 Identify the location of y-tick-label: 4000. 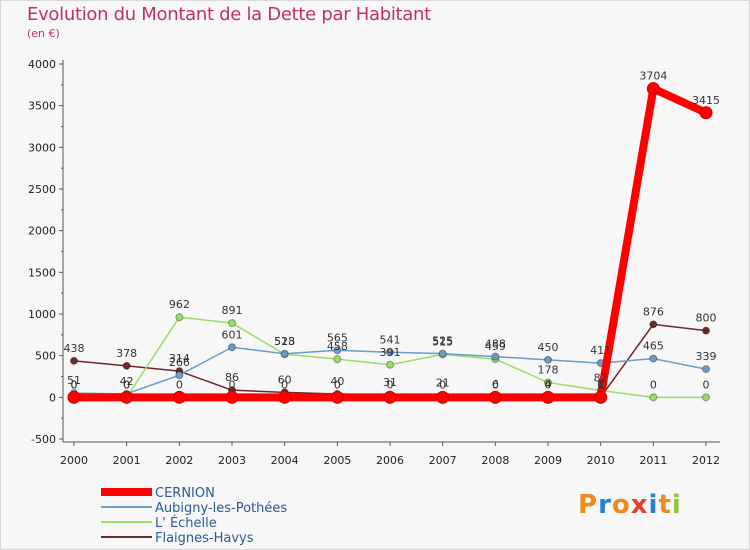
(42, 64).